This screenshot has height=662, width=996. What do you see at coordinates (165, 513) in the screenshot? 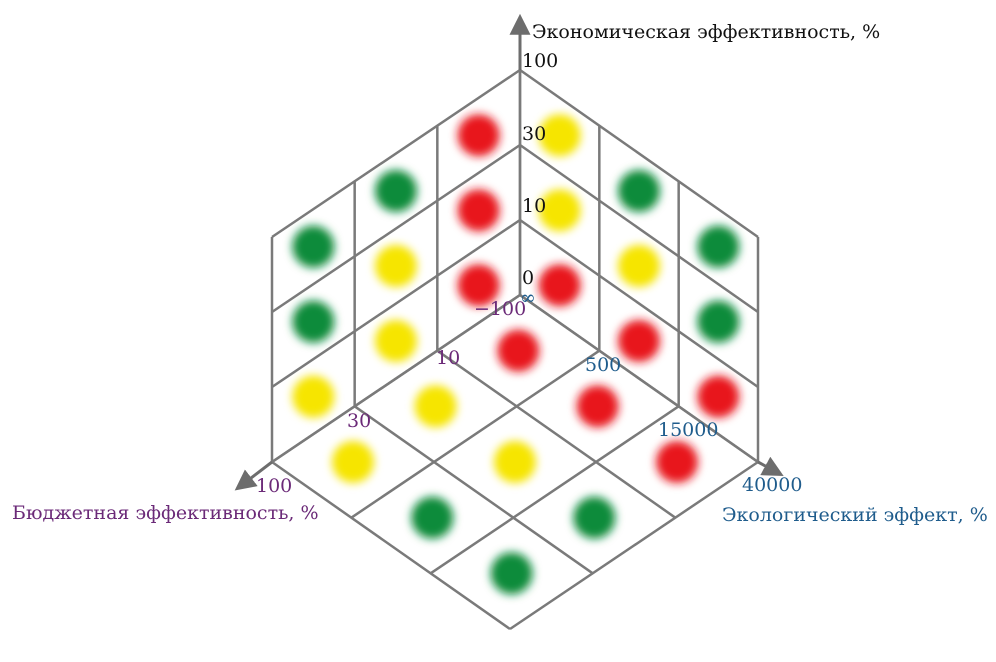
I see `left-axis-title: Бюджетная эффективность, %` at bounding box center [165, 513].